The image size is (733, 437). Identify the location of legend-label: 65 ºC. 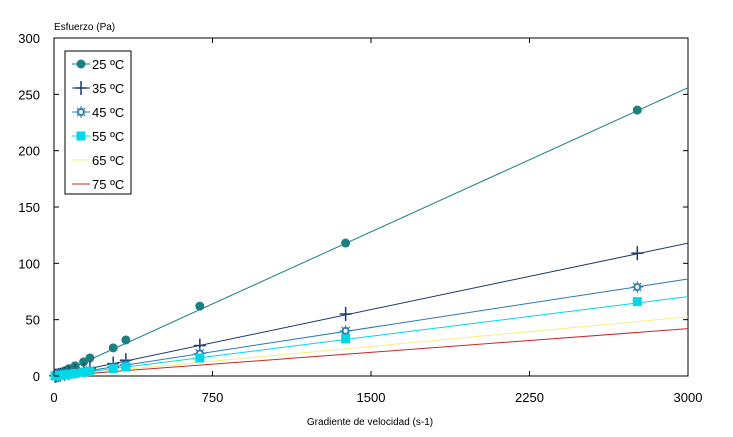
(108, 160).